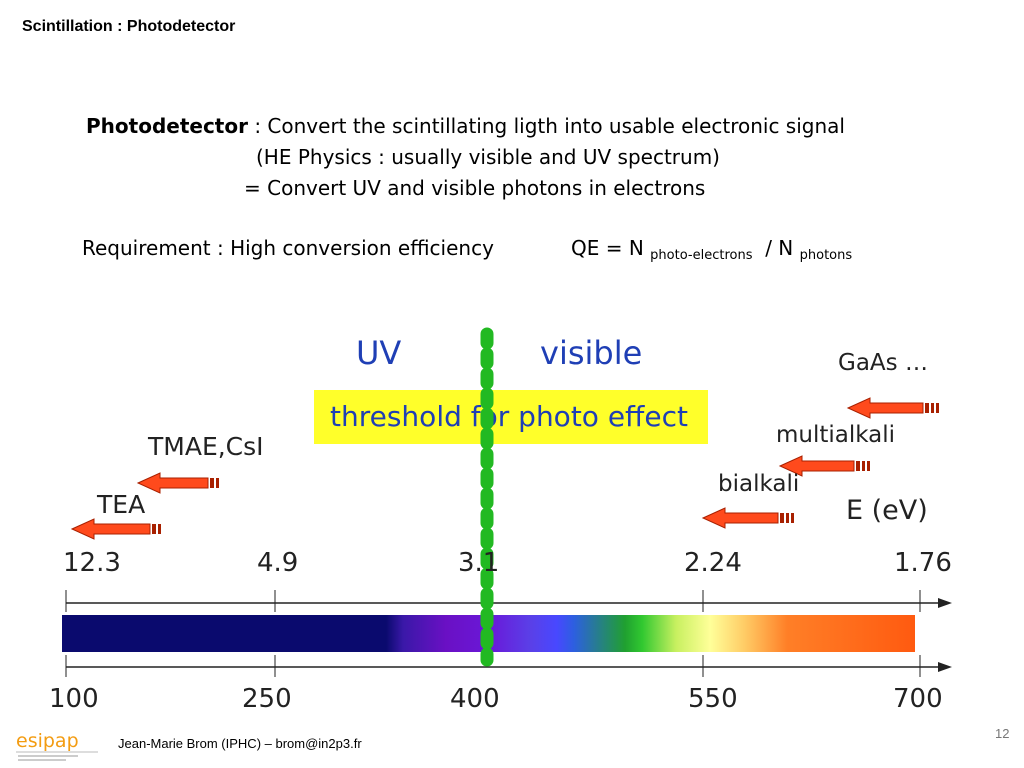  What do you see at coordinates (240, 743) in the screenshot?
I see `footer-author: Jean-Marie Brom (IPHC) – brom@in2p3.fr` at bounding box center [240, 743].